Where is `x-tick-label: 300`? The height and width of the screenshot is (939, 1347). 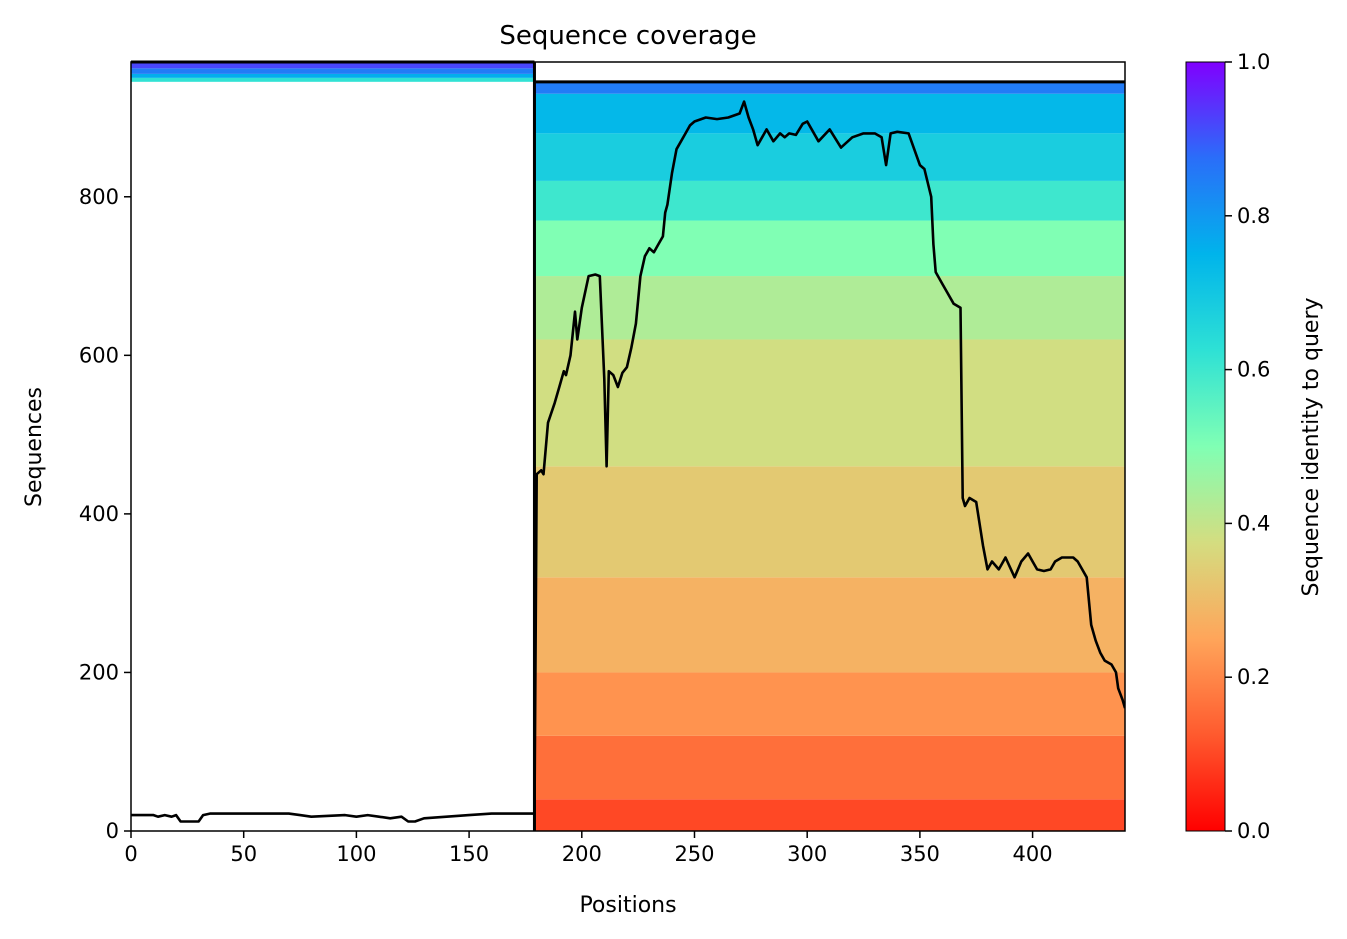
x-tick-label: 300 is located at coordinates (807, 854).